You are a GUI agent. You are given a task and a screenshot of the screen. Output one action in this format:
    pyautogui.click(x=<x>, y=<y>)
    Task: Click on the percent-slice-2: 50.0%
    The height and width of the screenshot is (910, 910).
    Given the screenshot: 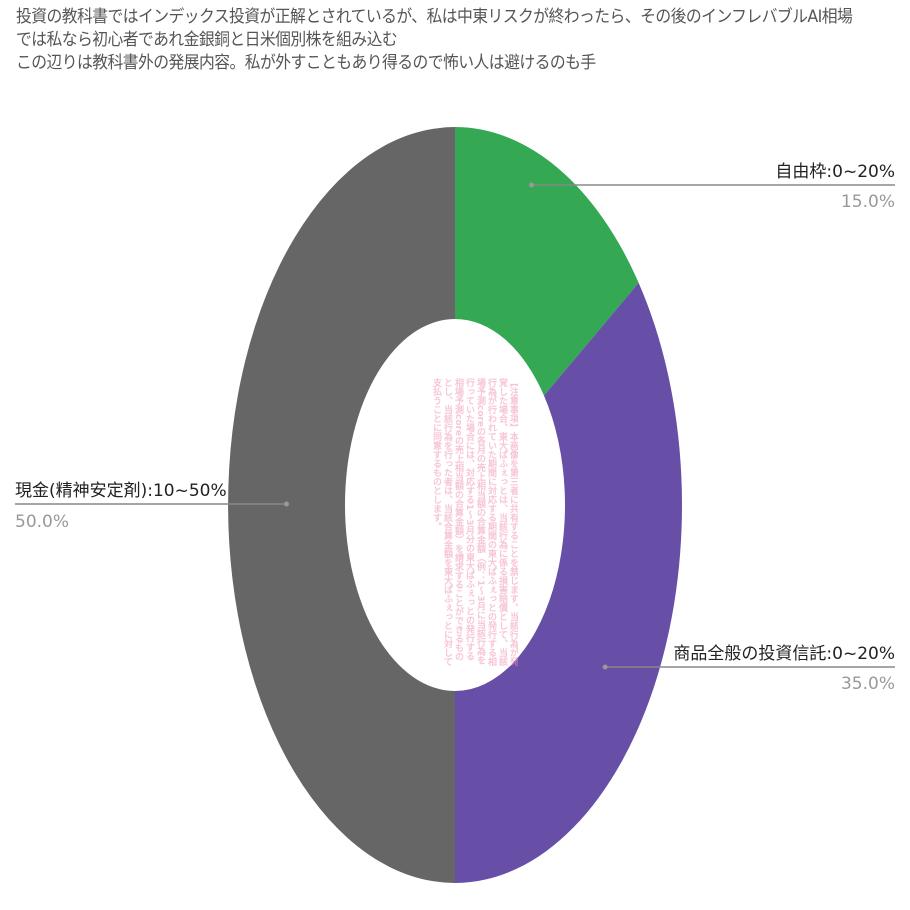 What is the action you would take?
    pyautogui.click(x=42, y=522)
    